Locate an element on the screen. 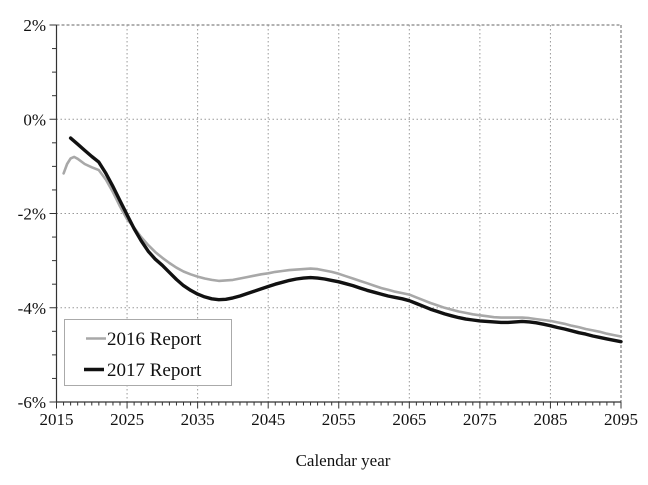  x-tick-label: 2095 is located at coordinates (621, 419).